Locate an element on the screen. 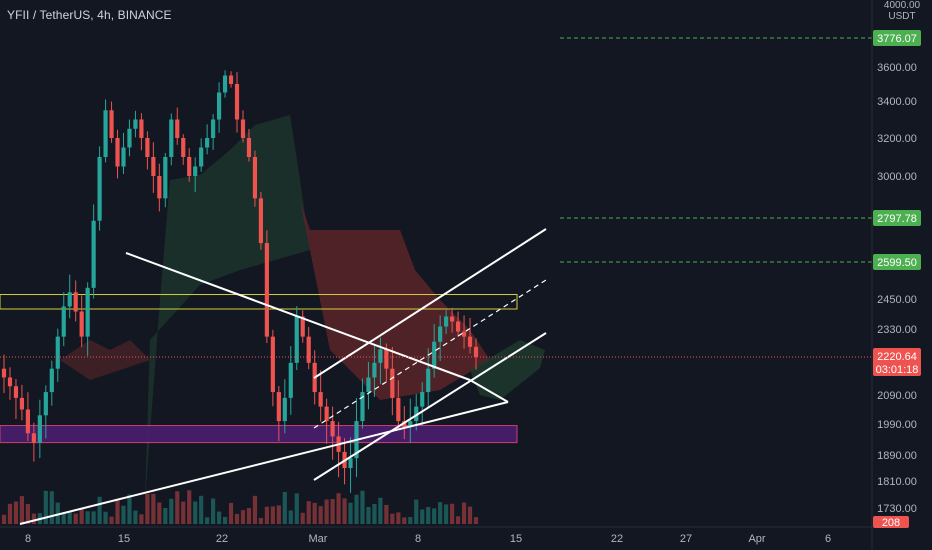 The width and height of the screenshot is (932, 550). y-tick-label: 3200.00 is located at coordinates (897, 139).